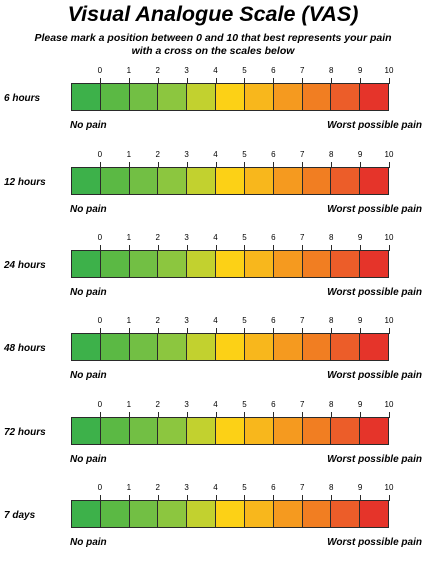 Image resolution: width=426 pixels, height=562 pixels. What do you see at coordinates (232, 405) in the screenshot?
I see `tick-labels: 0 1 2 3 4 5 6 7 8 9 10` at bounding box center [232, 405].